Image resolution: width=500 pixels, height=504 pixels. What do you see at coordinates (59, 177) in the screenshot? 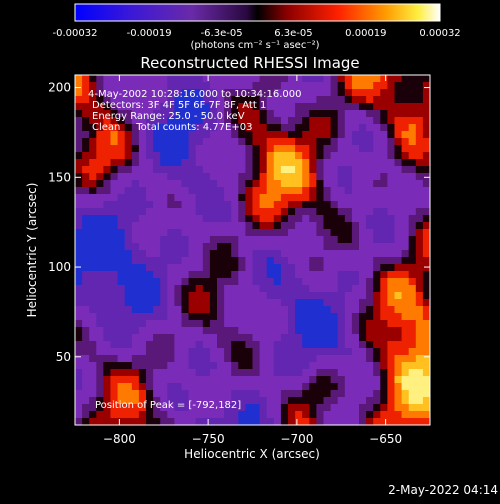
I see `y-tick-label: 150` at bounding box center [59, 177].